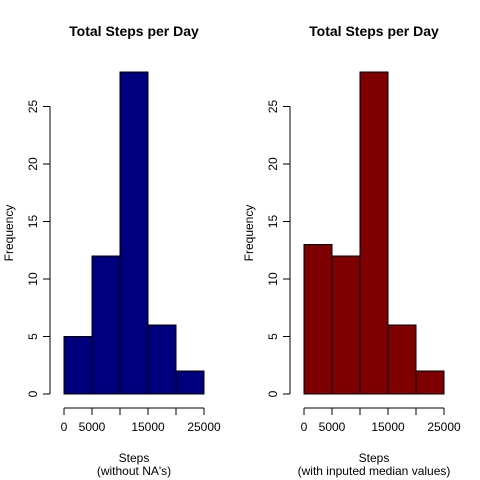  What do you see at coordinates (134, 471) in the screenshot?
I see `x-axis-sublabel: (without NA's)` at bounding box center [134, 471].